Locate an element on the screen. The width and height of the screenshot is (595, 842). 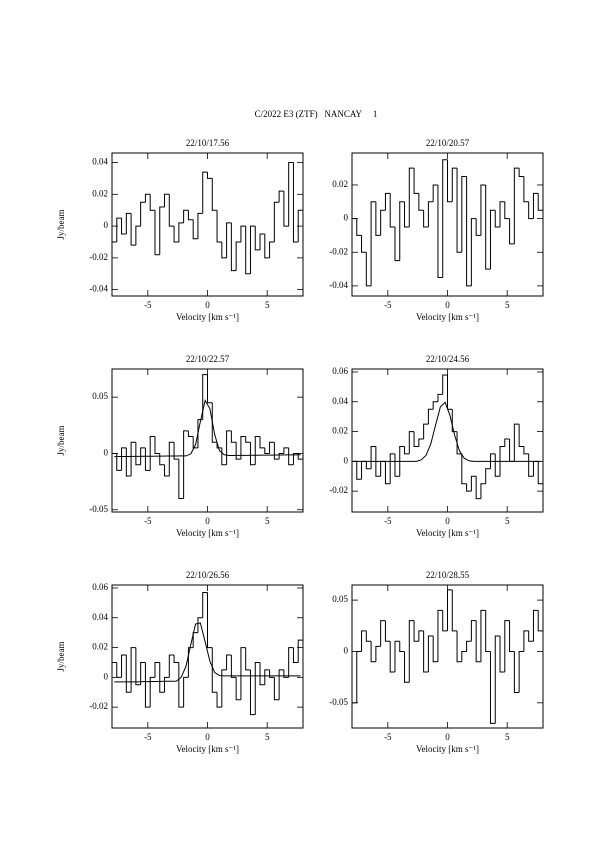
y-tick-label: 0.02 is located at coordinates (100, 193).